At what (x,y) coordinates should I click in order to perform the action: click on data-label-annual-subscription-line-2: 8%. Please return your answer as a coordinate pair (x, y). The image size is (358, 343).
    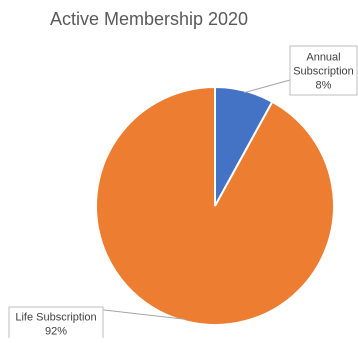
    Looking at the image, I should click on (324, 86).